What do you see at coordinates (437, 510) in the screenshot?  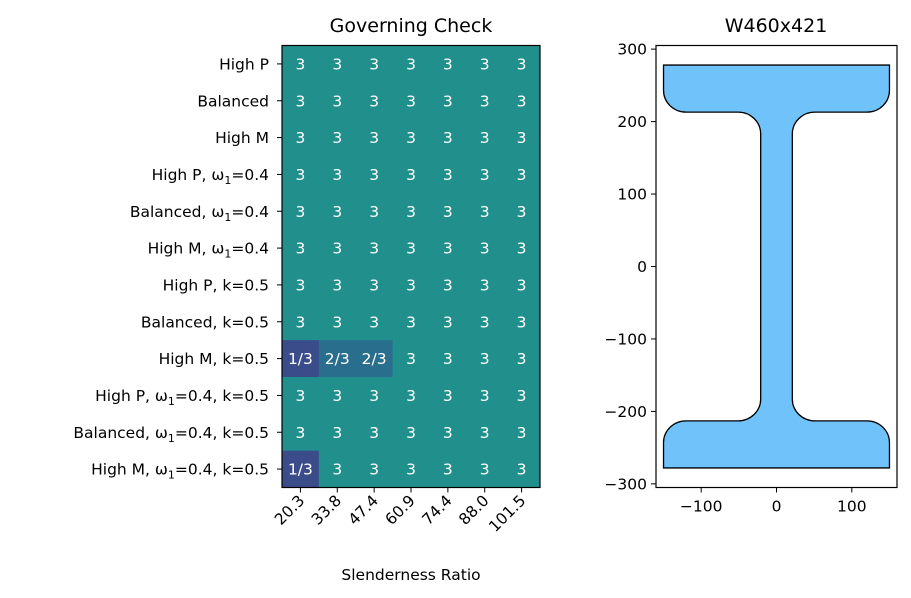 I see `x-tick-label: 74.4` at bounding box center [437, 510].